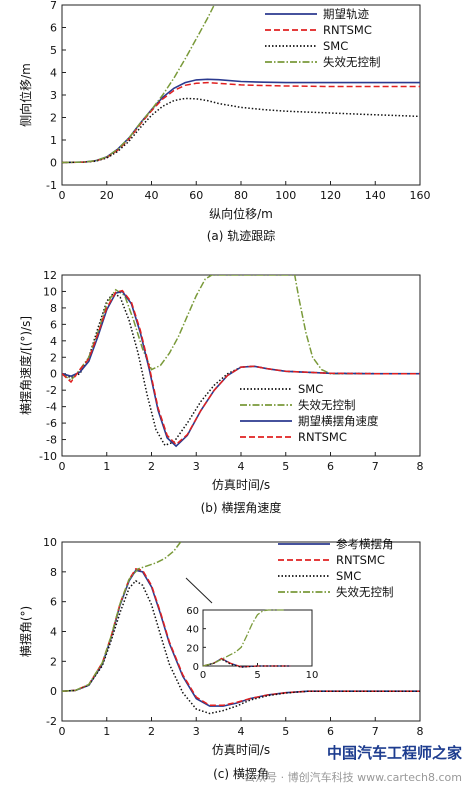 This screenshot has width=472, height=799. Describe the element at coordinates (241, 507) in the screenshot. I see `chart-caption: (b) 横摆角速度` at that location.